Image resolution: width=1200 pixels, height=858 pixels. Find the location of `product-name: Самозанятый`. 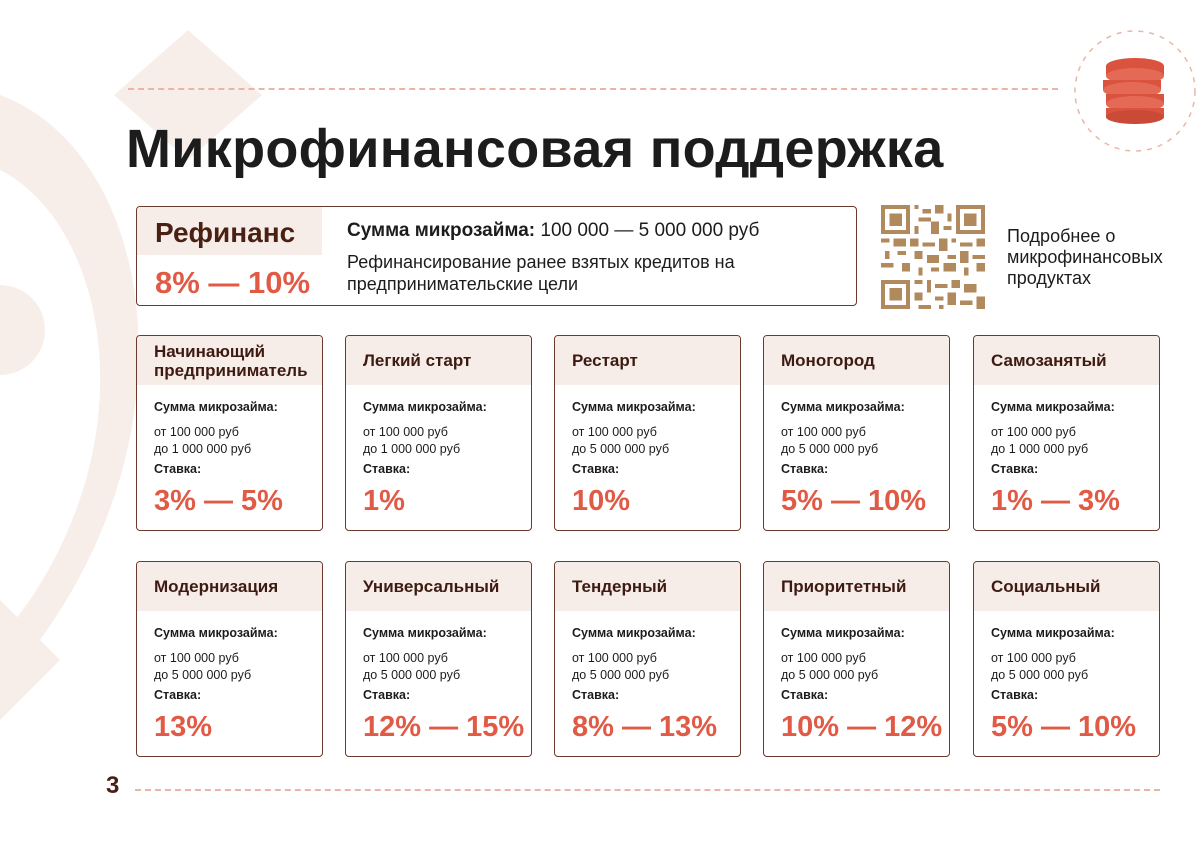

product-name: Самозанятый is located at coordinates (1049, 360).